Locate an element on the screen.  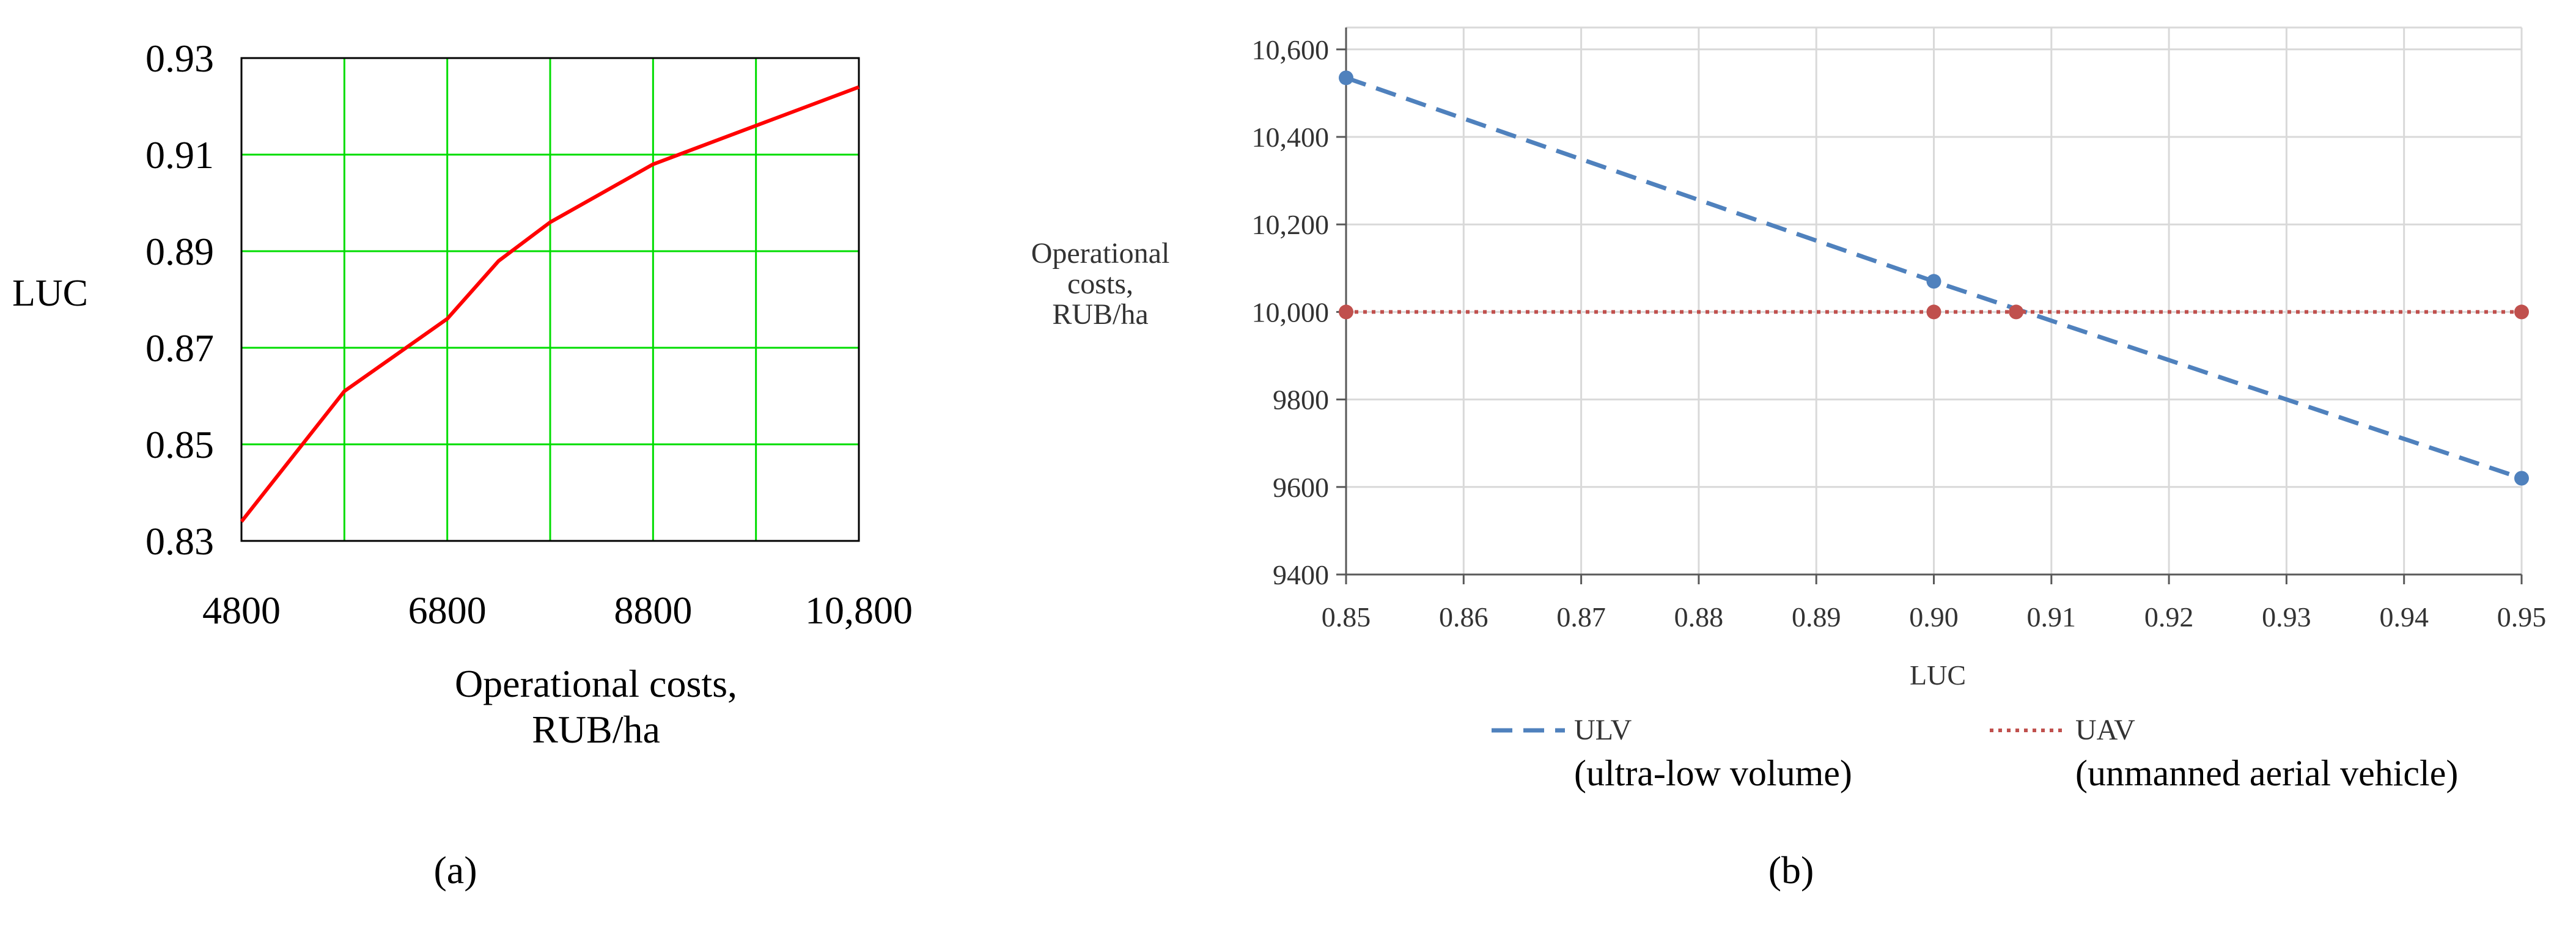
panel-a-x-tick-labels: 4800 6800 8800 10,800 is located at coordinates (557, 610).